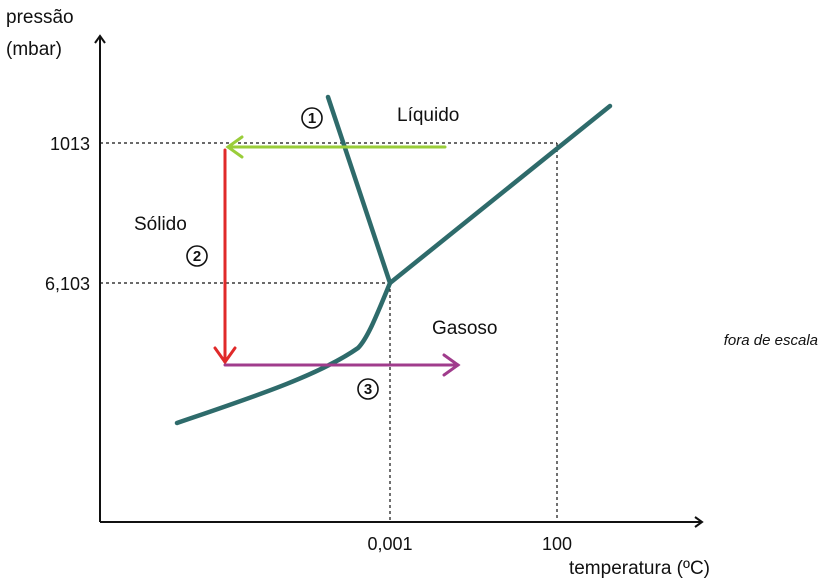 The image size is (824, 582). What do you see at coordinates (70, 144) in the screenshot?
I see `y-tick-1013: 1013` at bounding box center [70, 144].